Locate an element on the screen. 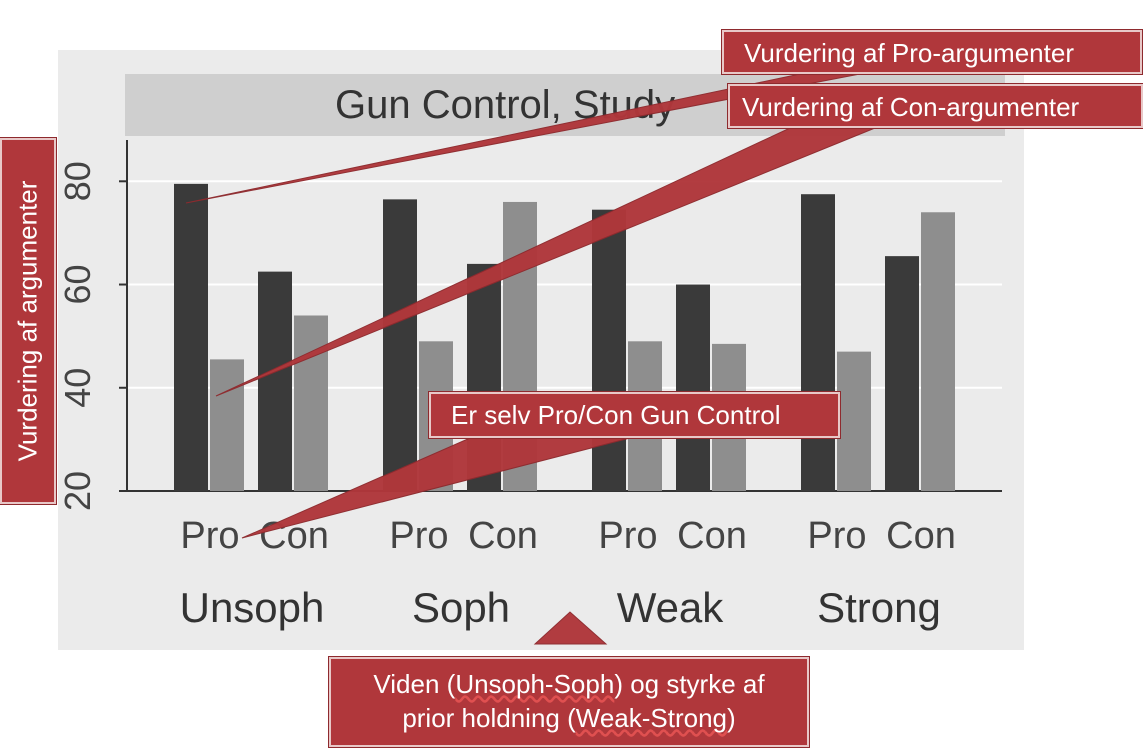 This screenshot has width=1143, height=754. group-label-unsoph: Unsoph is located at coordinates (252, 607).